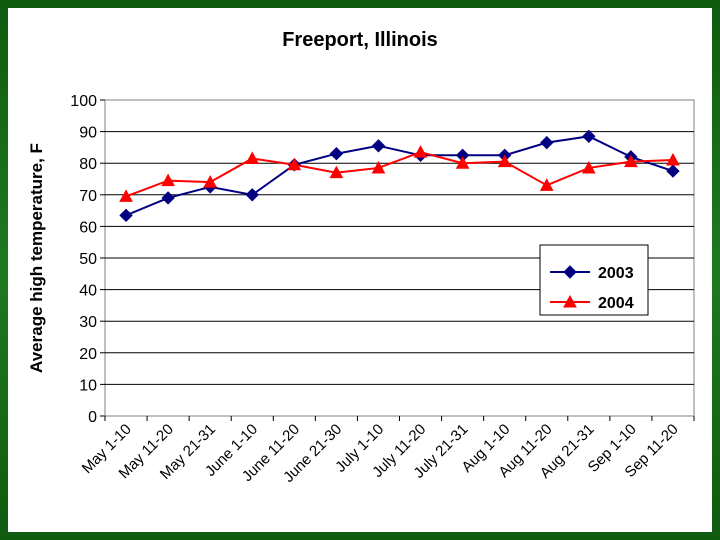  Describe the element at coordinates (36, 258) in the screenshot. I see `y-axis-label: Average high temperature, F` at that location.